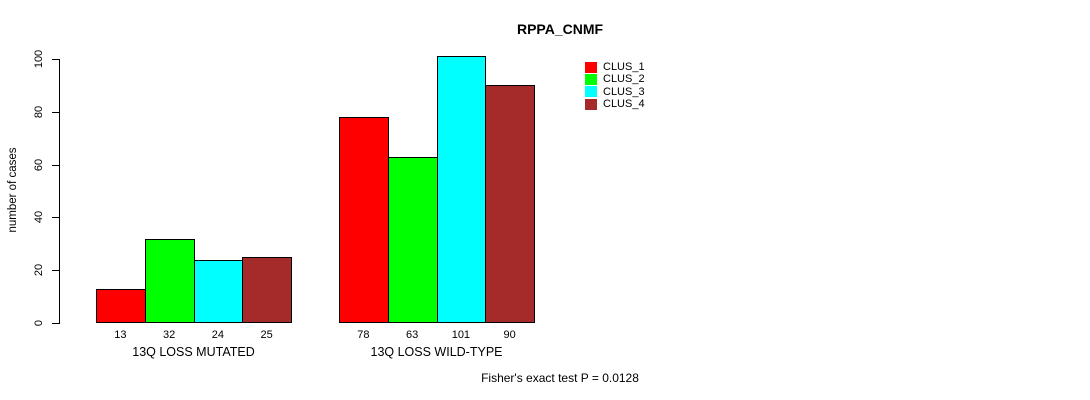  Describe the element at coordinates (59, 191) in the screenshot. I see `y-axis-line` at that location.